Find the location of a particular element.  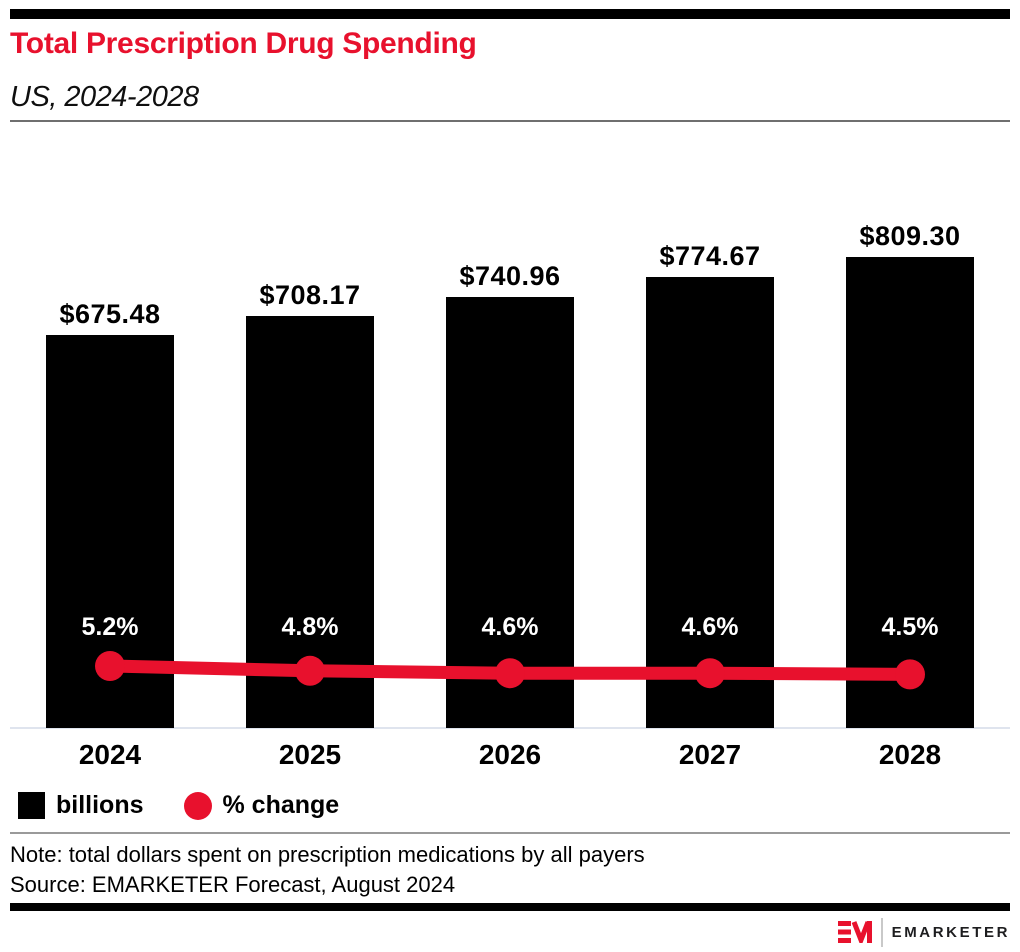

value-label-2024: $675.48 is located at coordinates (110, 314).